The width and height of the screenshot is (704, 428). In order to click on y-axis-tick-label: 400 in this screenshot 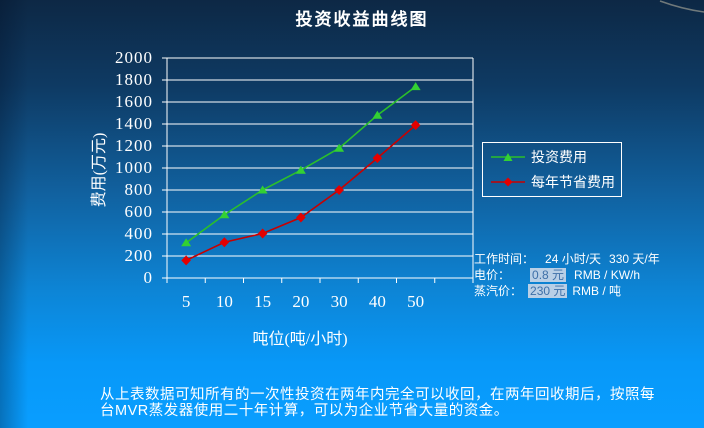, I will do `click(138, 233)`.